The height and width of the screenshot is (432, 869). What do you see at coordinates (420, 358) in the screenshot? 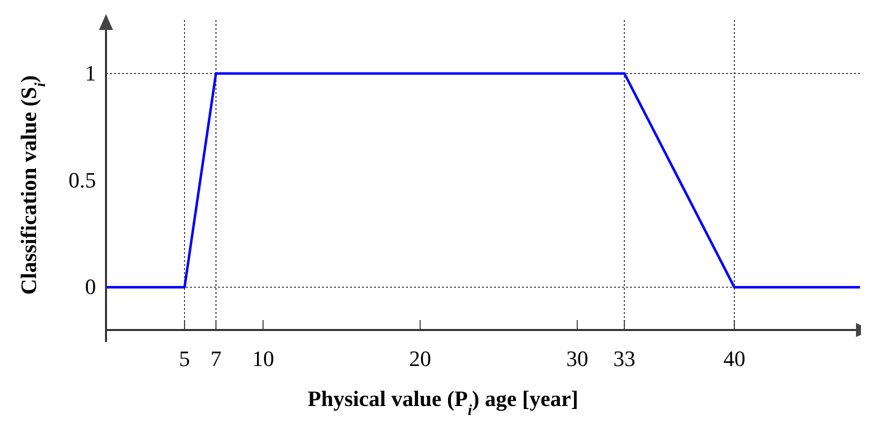
I see `x-tick-label: 20` at bounding box center [420, 358].